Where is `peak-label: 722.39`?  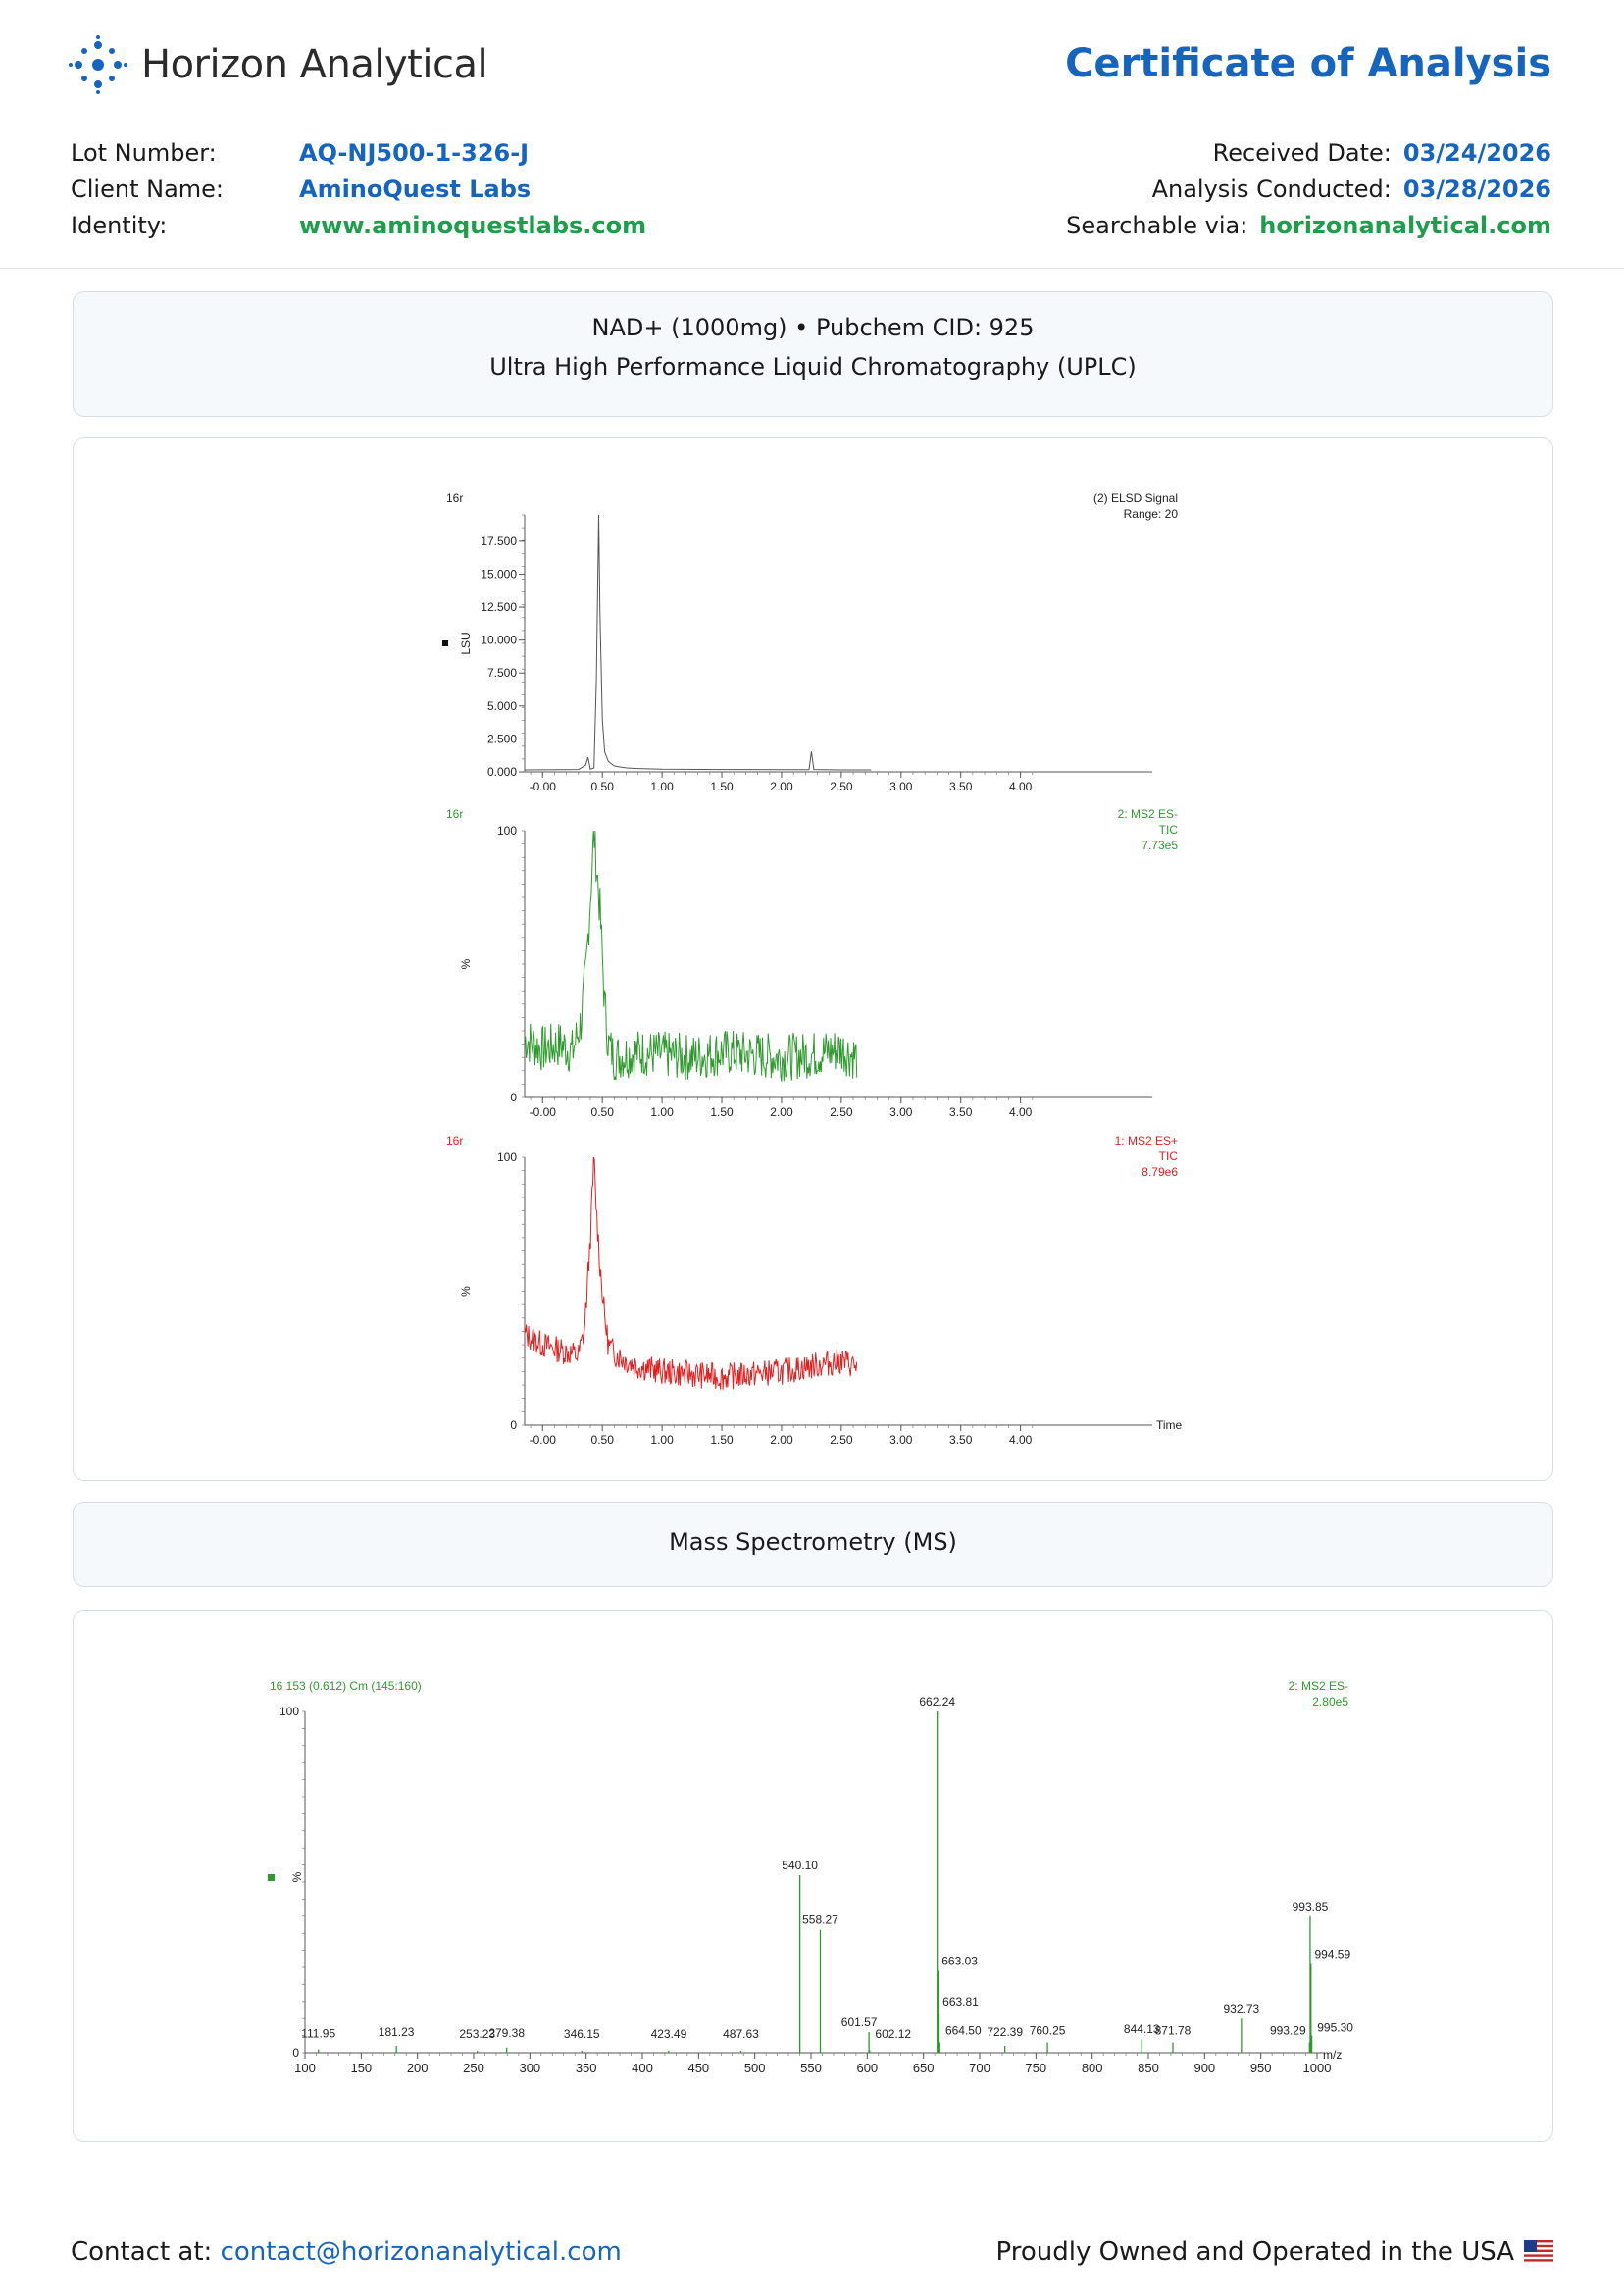
peak-label: 722.39 is located at coordinates (1005, 2032).